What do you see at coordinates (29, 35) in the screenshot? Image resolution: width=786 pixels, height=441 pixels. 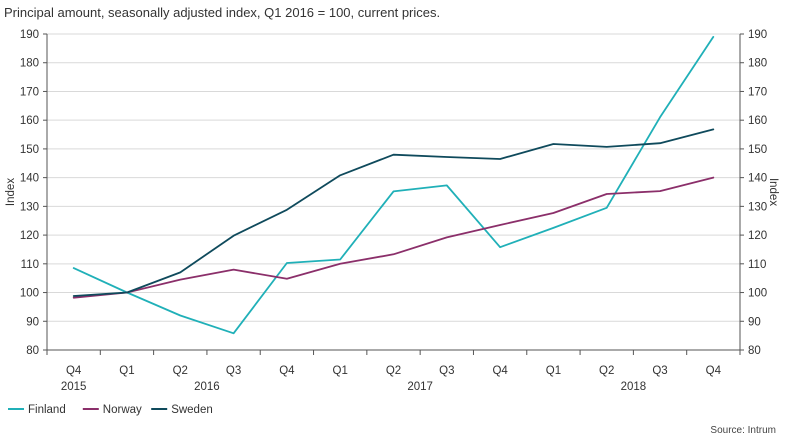 I see `y-tick-label-left: 190` at bounding box center [29, 35].